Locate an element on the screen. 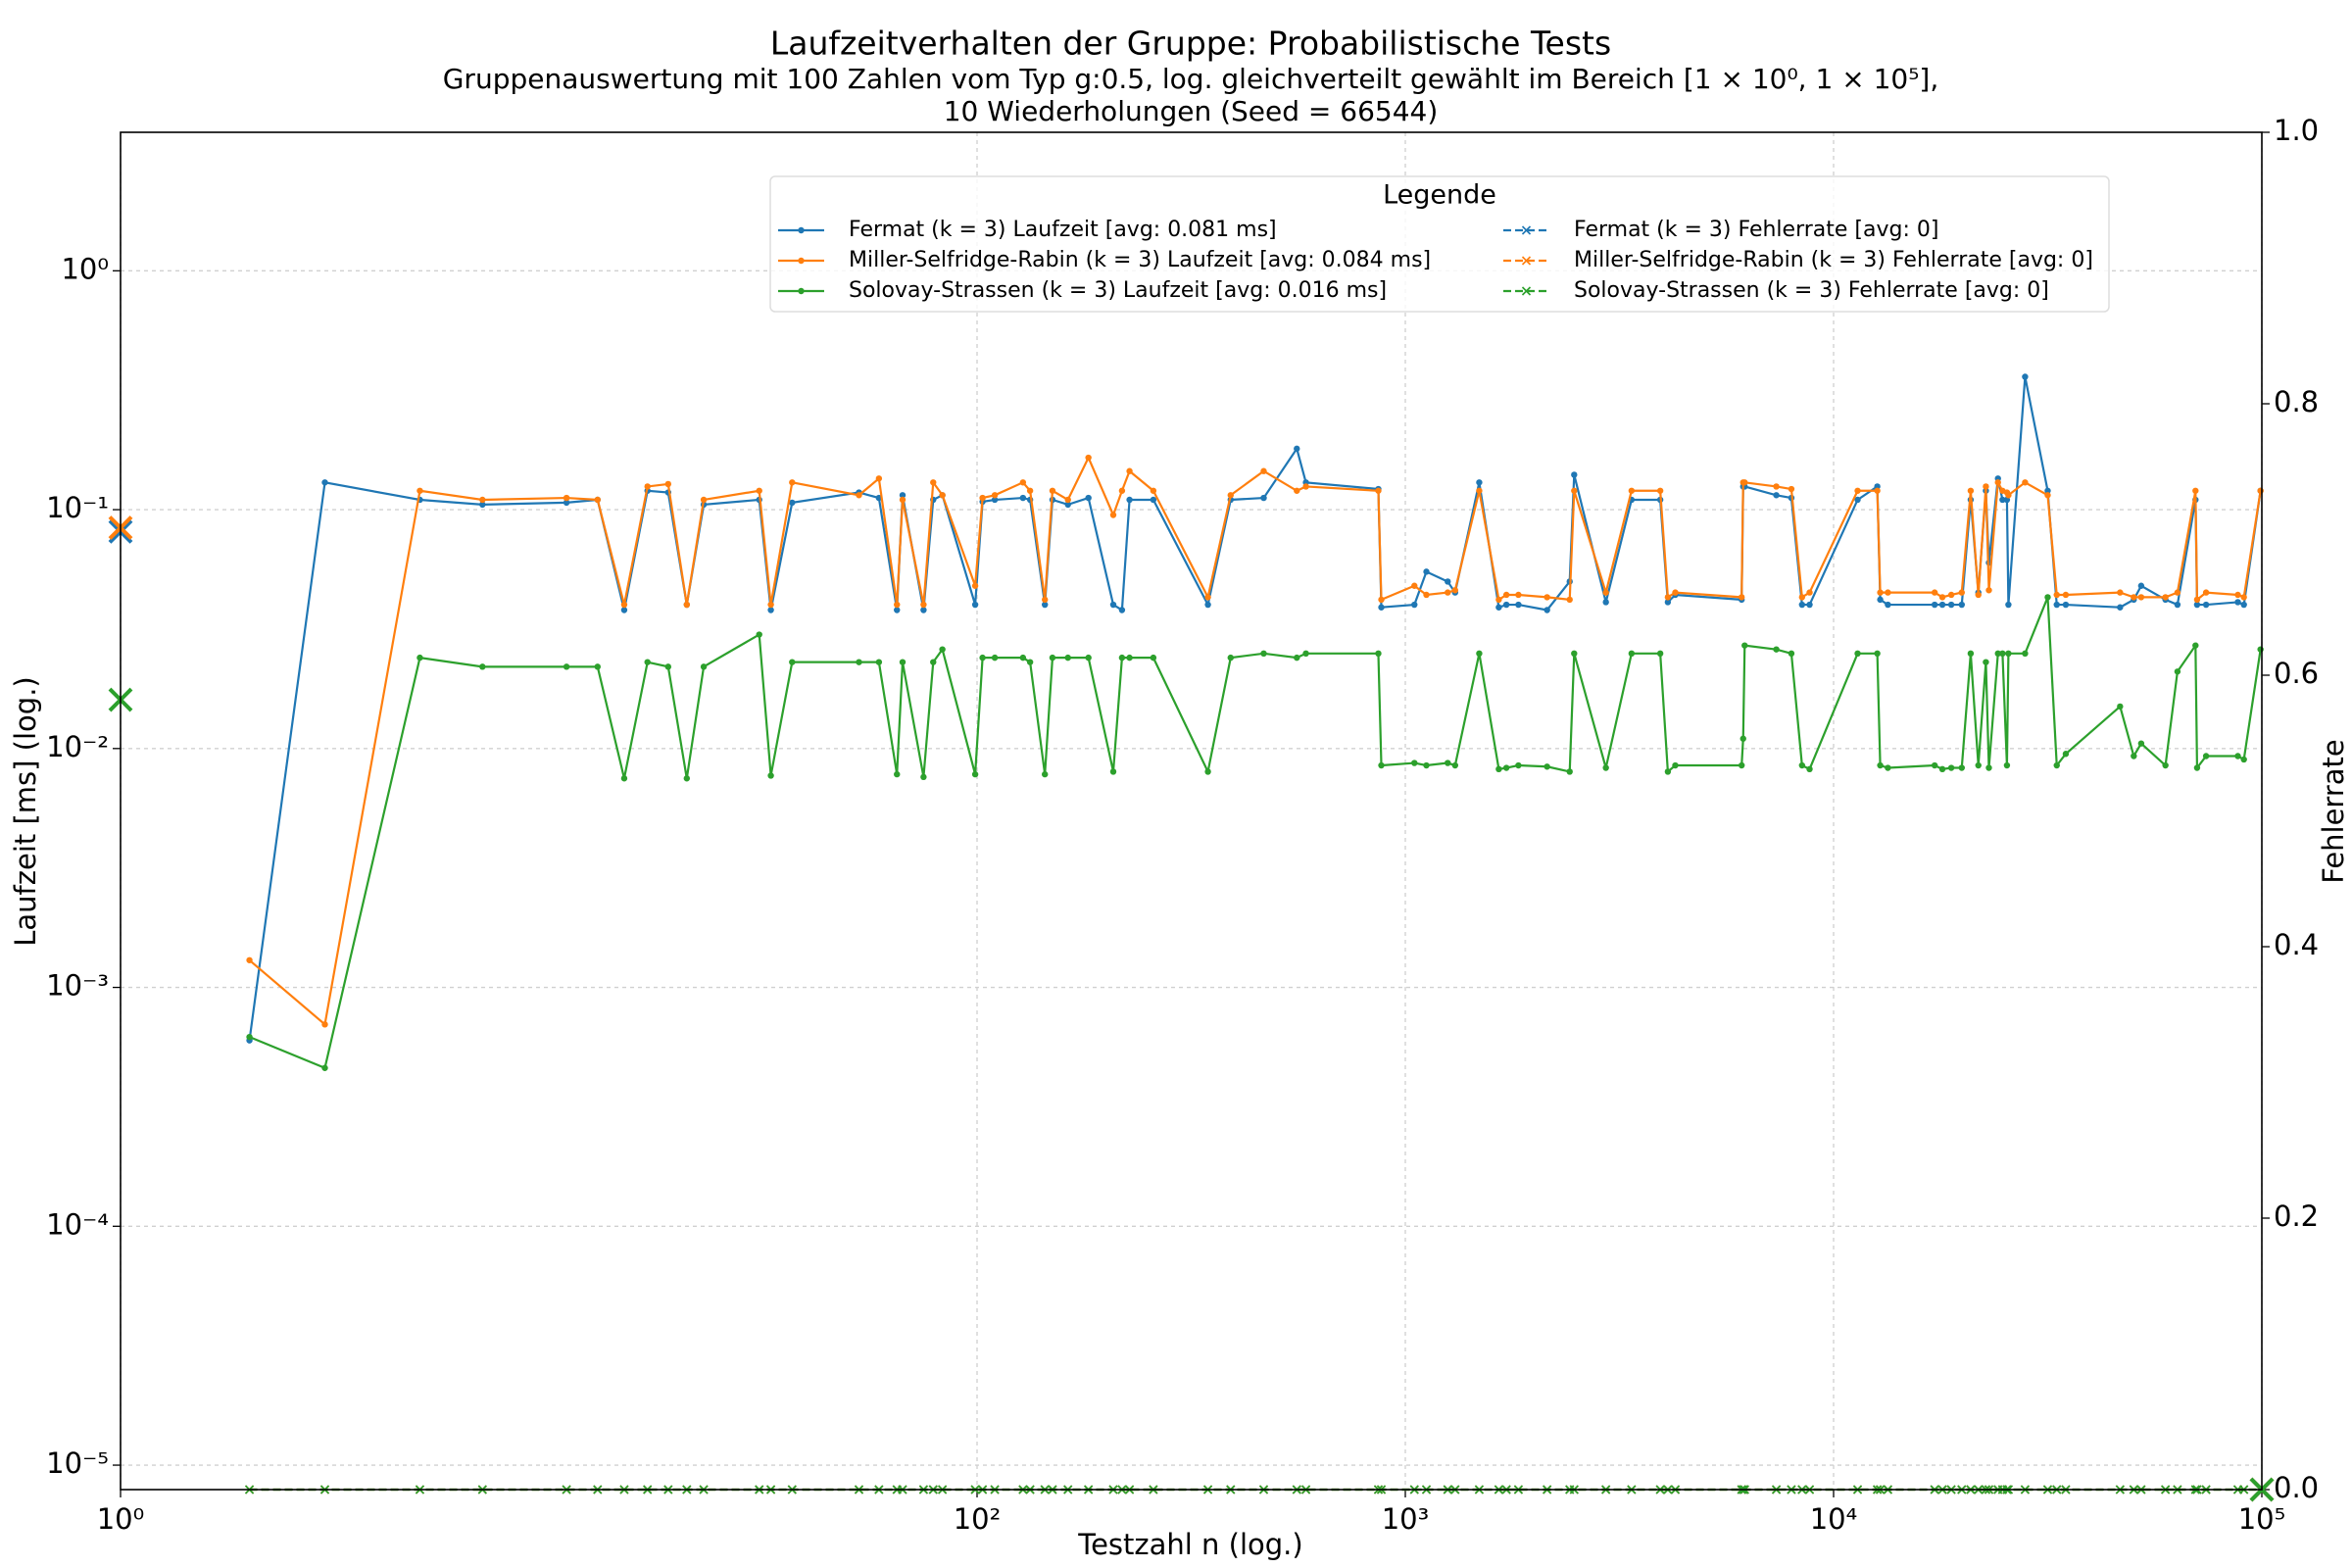 Image resolution: width=2352 pixels, height=1568 pixels. y-axis-label: Laufzeit [ms] (log.) is located at coordinates (25, 811).